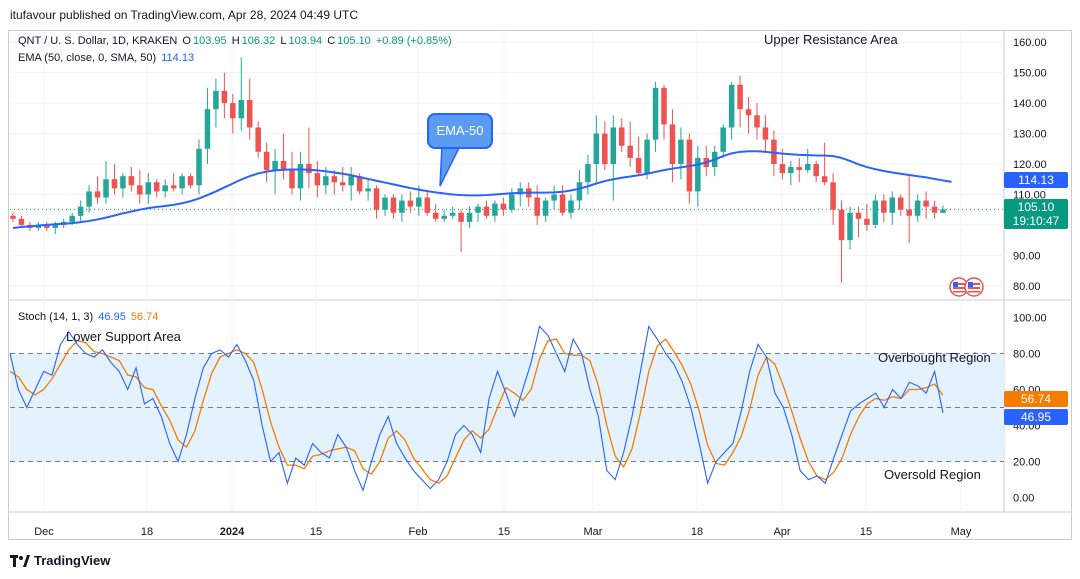 The image size is (1080, 579). I want to click on ema-label: EMA (50, close, 0, SMA, 50), so click(87, 58).